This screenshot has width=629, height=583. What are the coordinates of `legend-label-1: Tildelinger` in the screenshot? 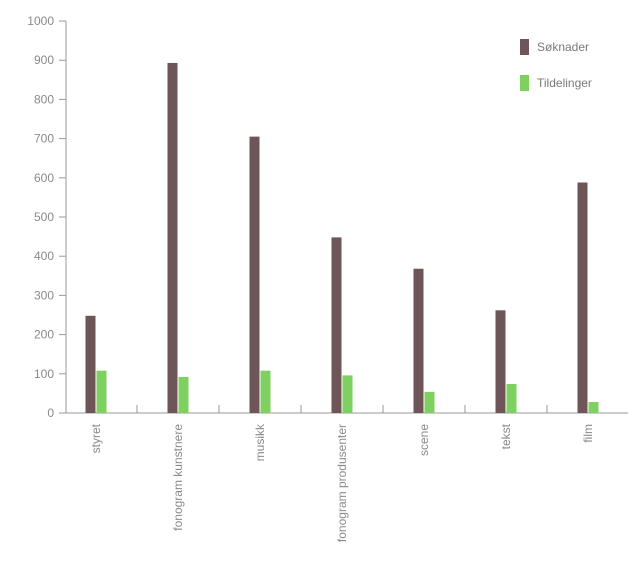 It's located at (564, 83).